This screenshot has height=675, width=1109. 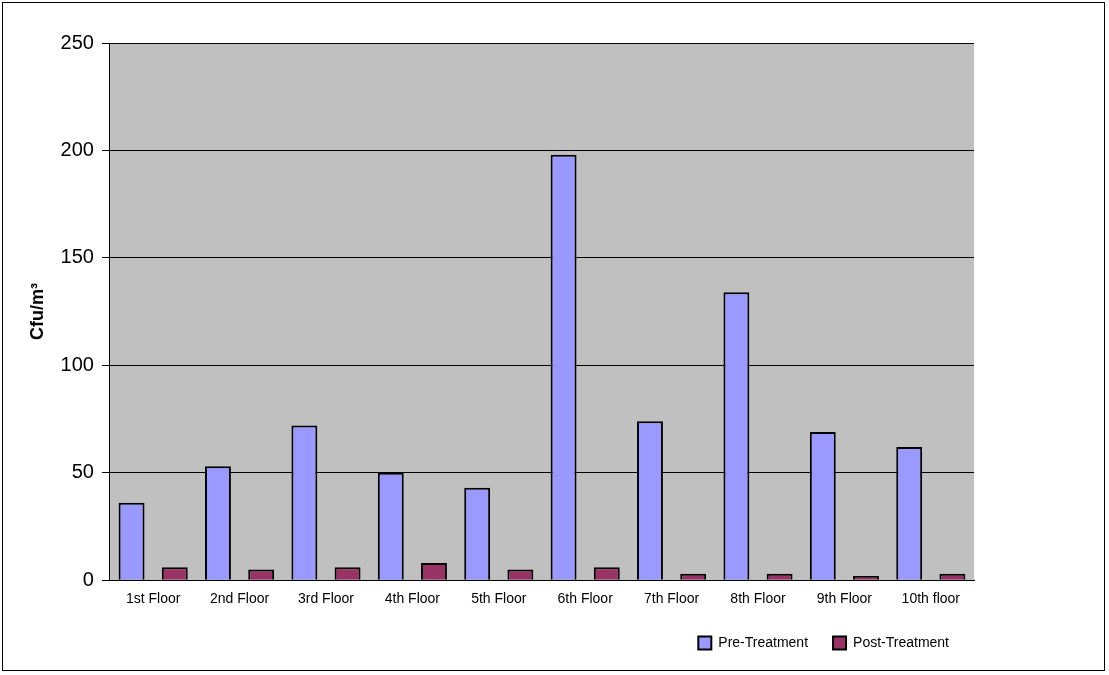 I want to click on y-tick-label: 0, so click(x=88, y=578).